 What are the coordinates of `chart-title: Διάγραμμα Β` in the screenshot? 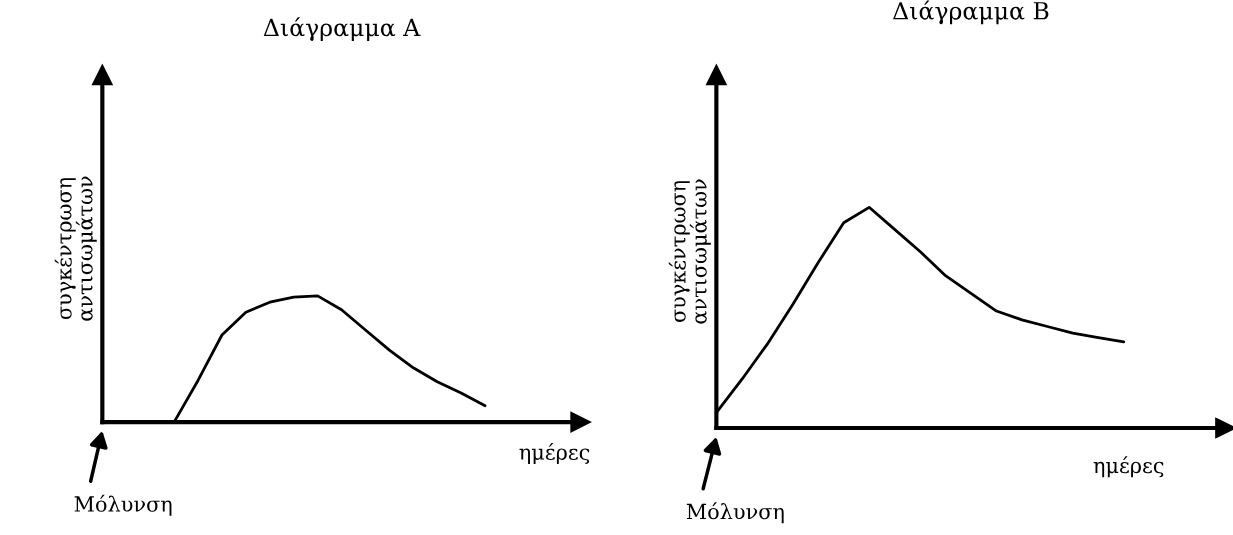 It's located at (971, 12).